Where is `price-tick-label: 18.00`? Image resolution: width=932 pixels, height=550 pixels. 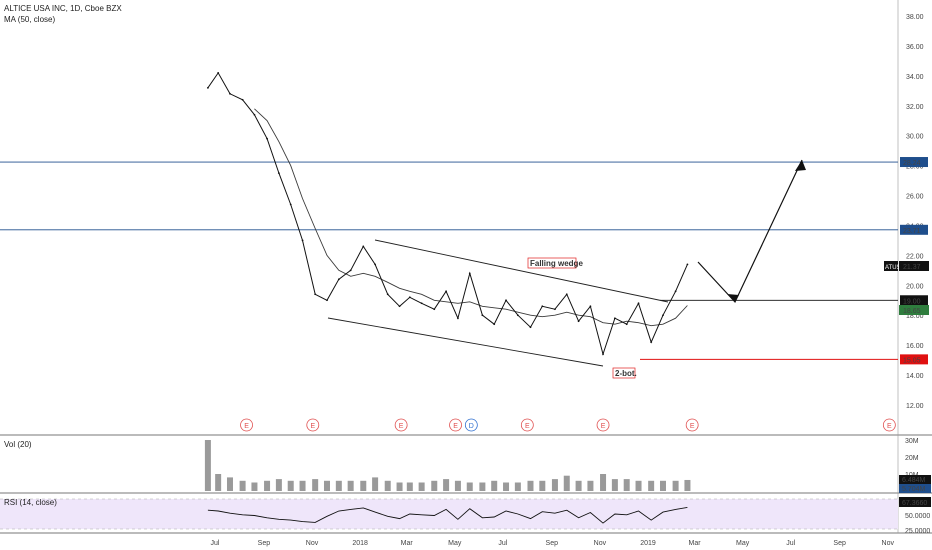 price-tick-label: 18.00 is located at coordinates (915, 316).